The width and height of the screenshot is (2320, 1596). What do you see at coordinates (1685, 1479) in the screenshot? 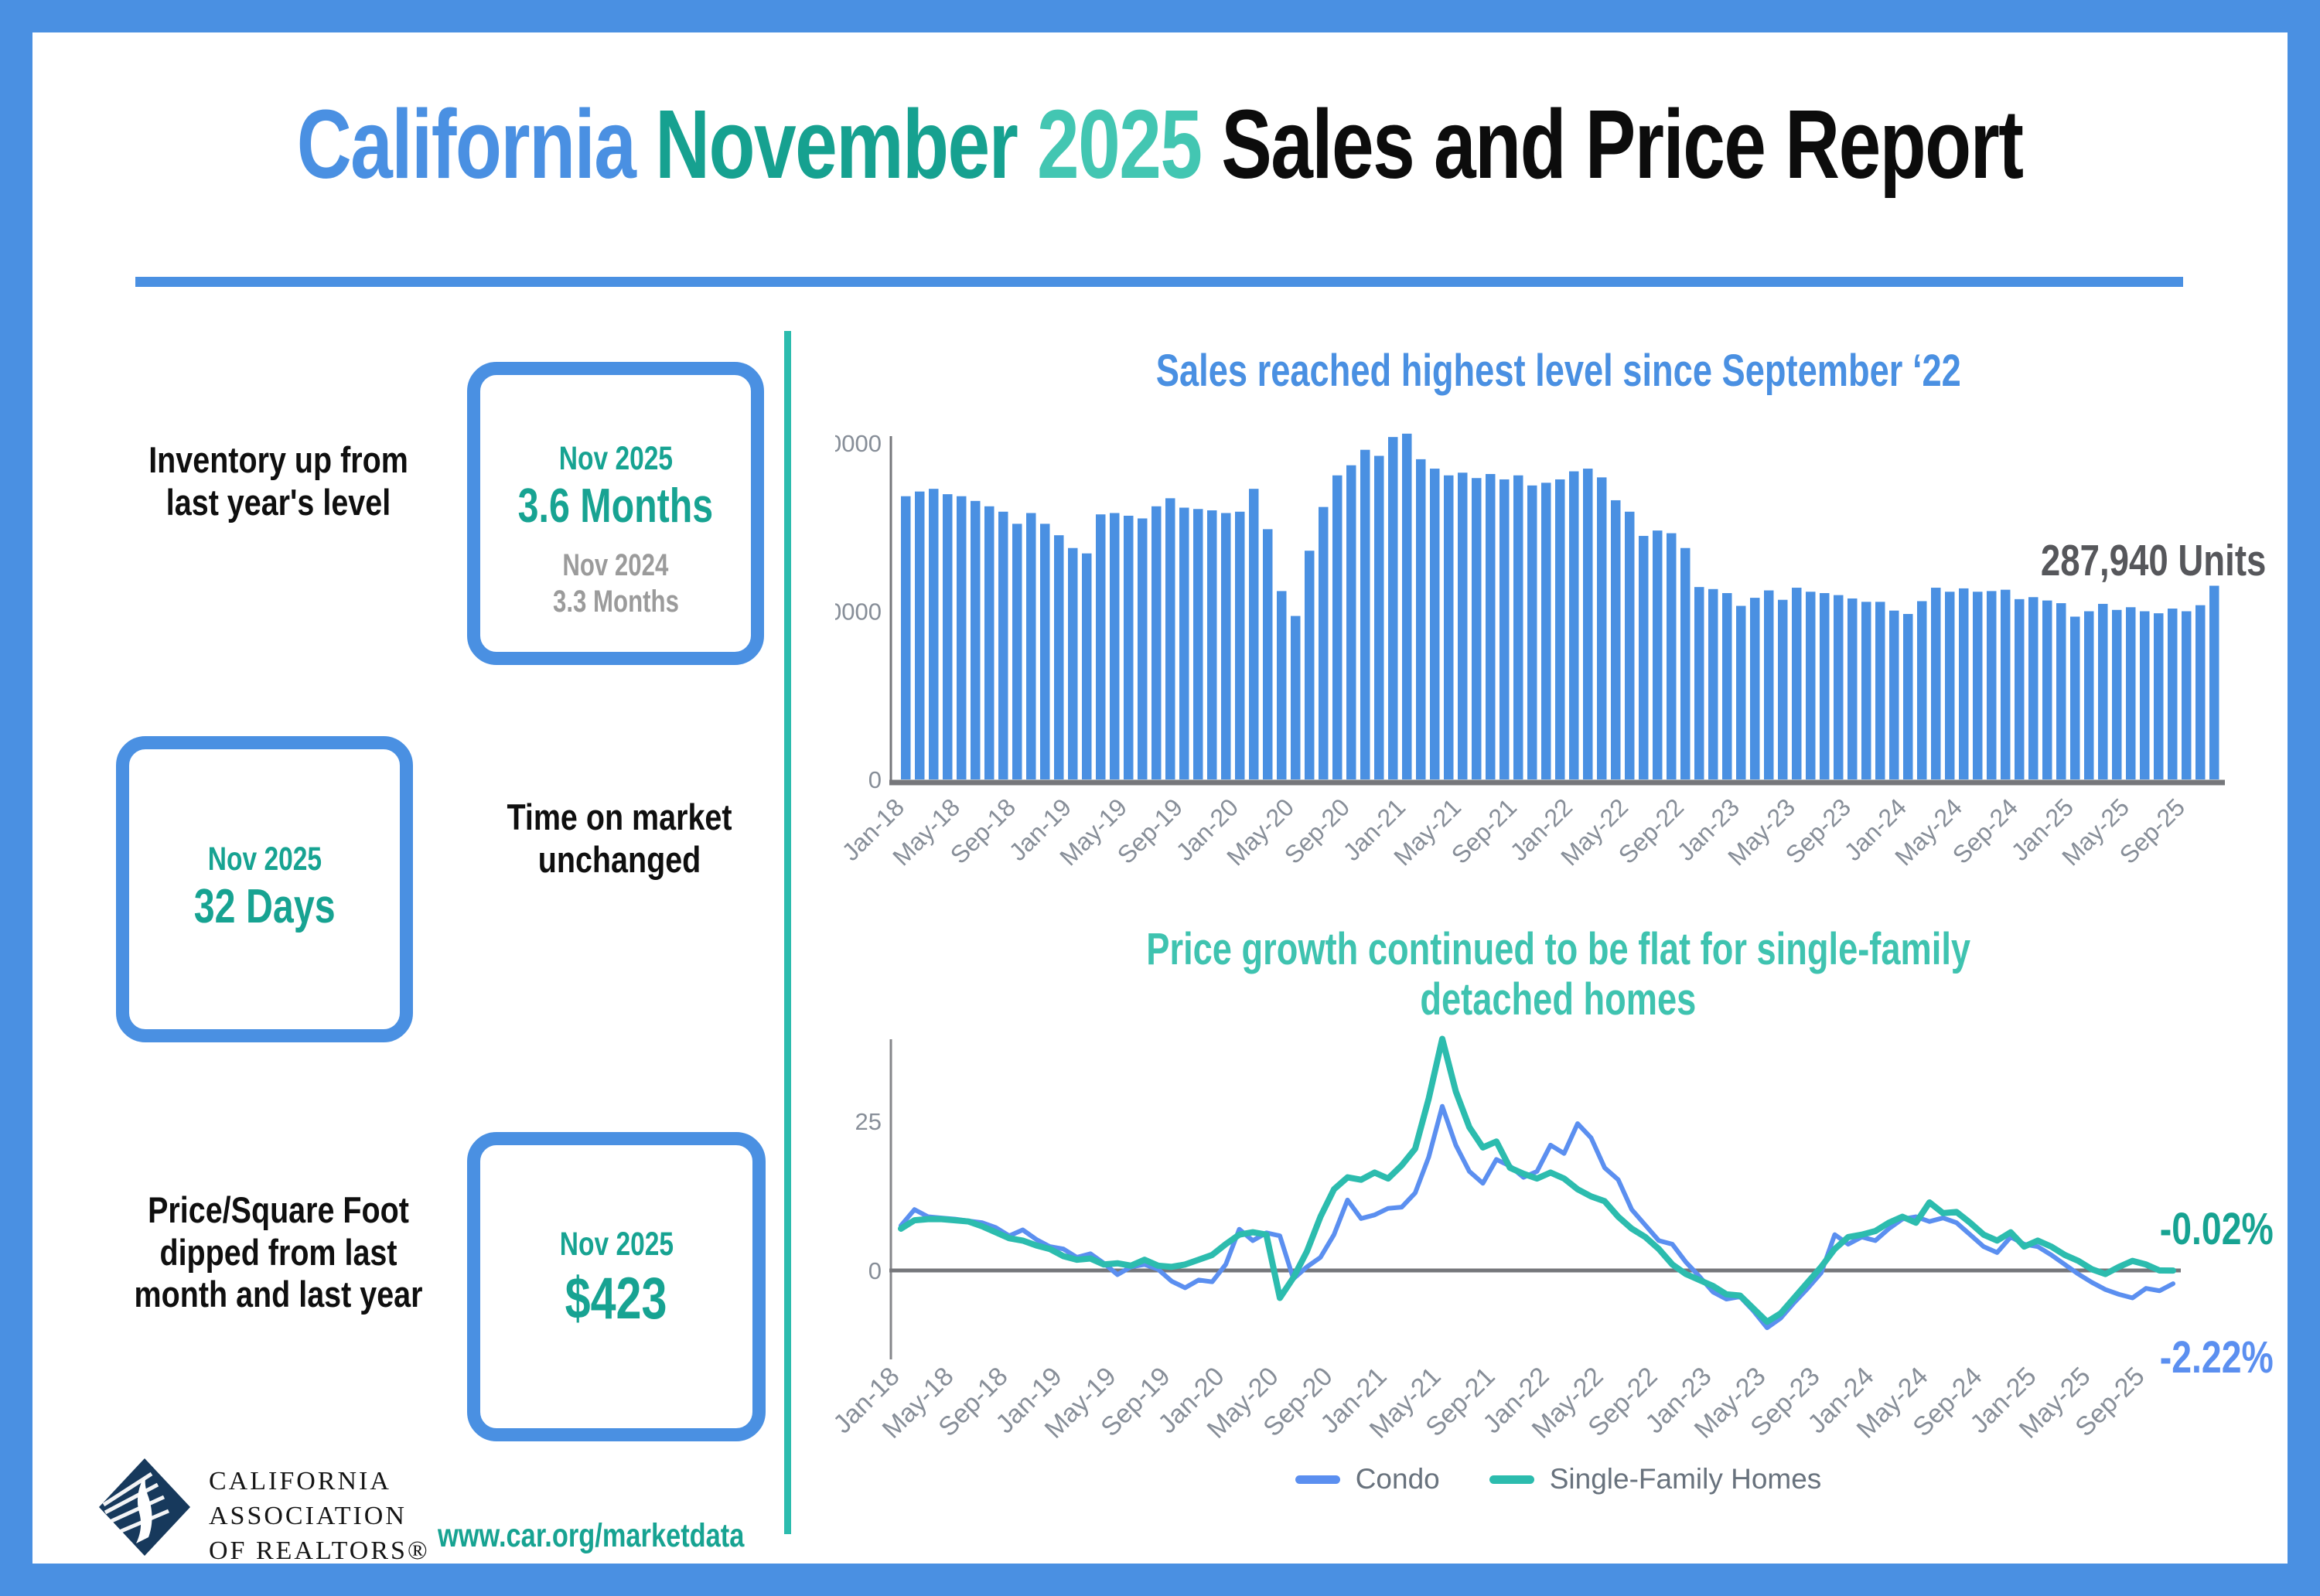
I see `sfh-legend-label: Single-Family Homes` at bounding box center [1685, 1479].